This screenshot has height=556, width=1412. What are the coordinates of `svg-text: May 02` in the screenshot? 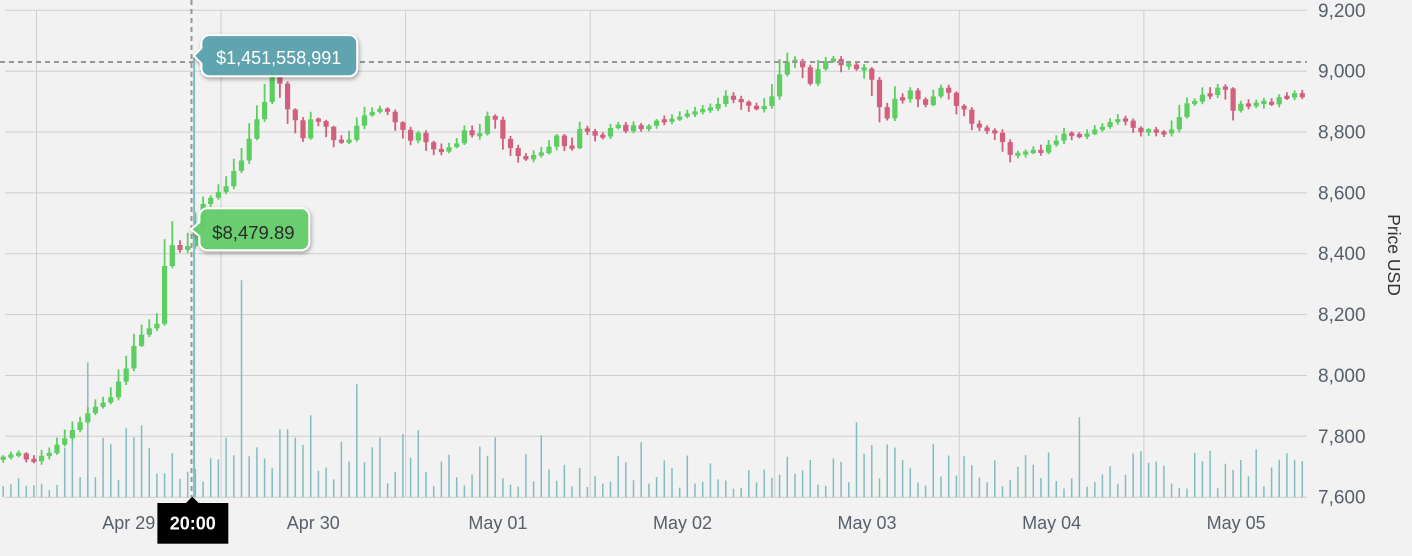 It's located at (682, 523).